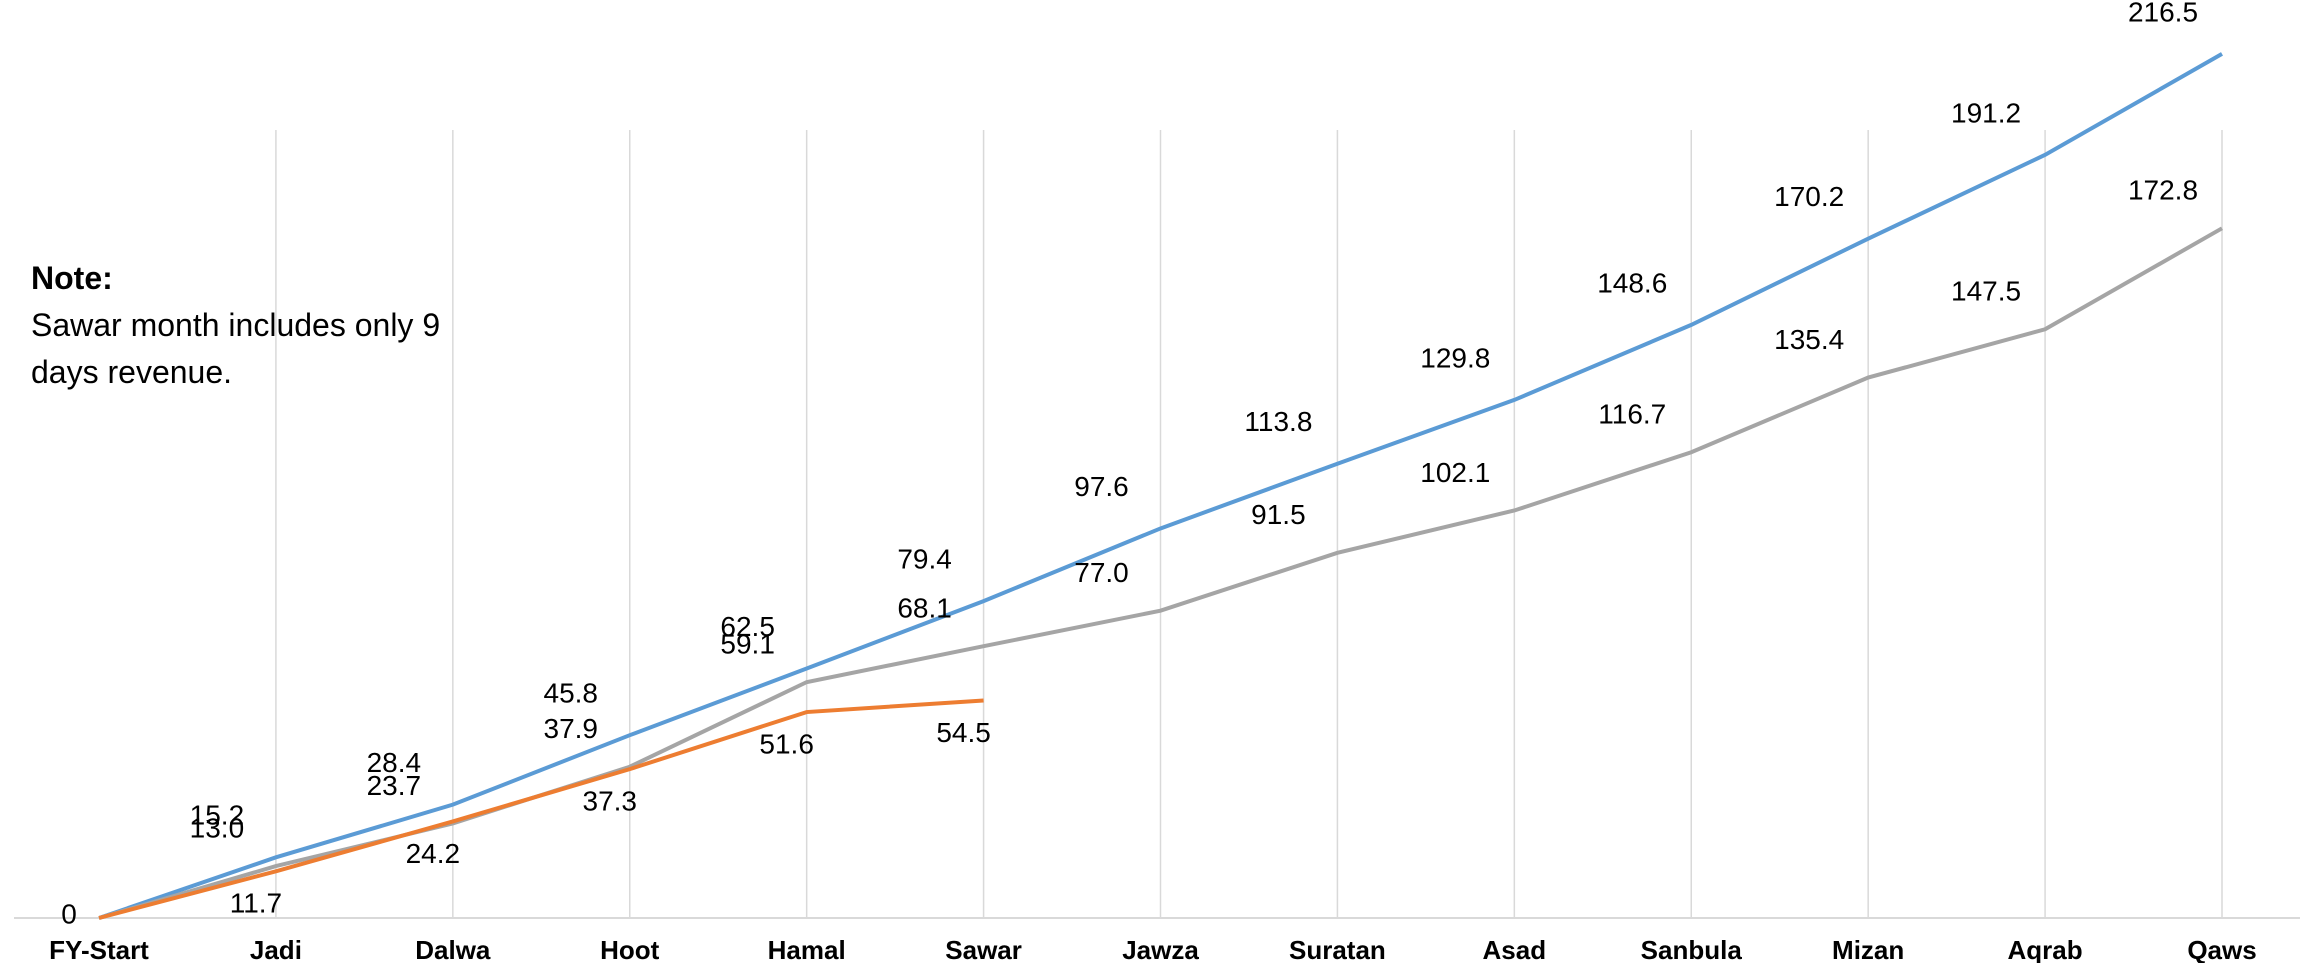 This screenshot has width=2310, height=963. Describe the element at coordinates (786, 743) in the screenshot. I see `data-label: 51.6` at that location.